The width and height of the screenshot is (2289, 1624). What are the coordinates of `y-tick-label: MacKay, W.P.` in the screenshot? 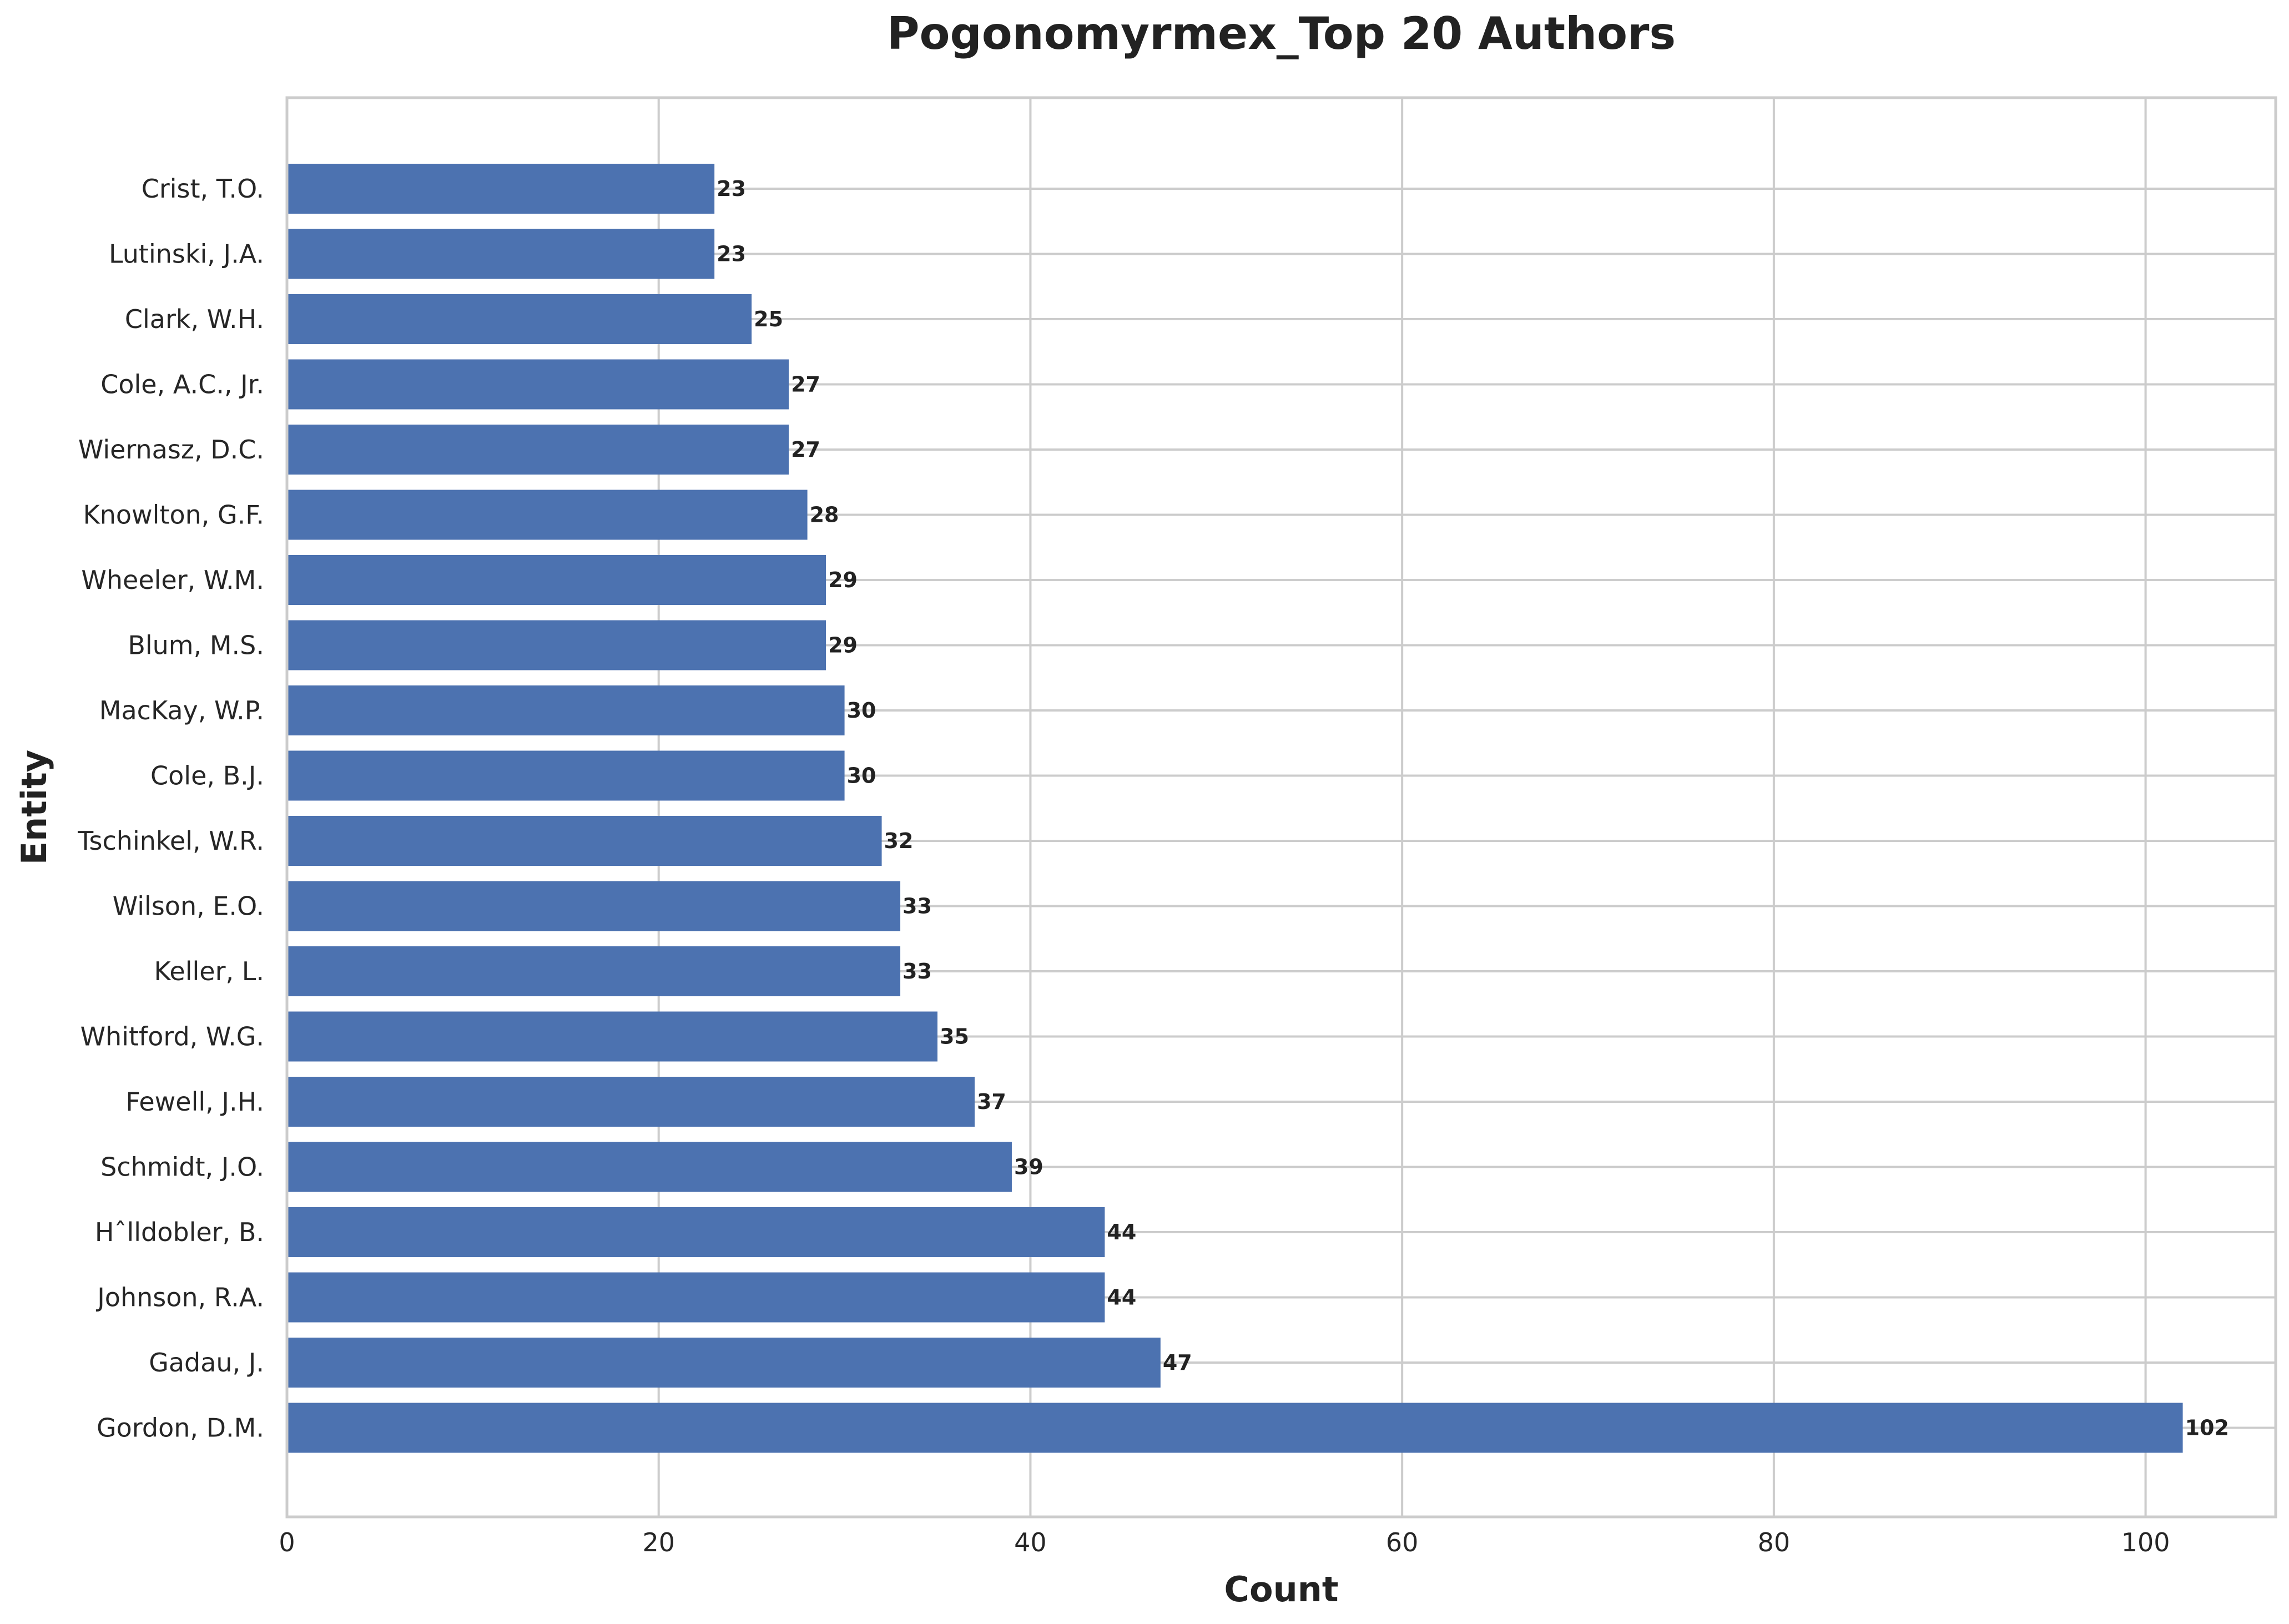 It's located at (182, 710).